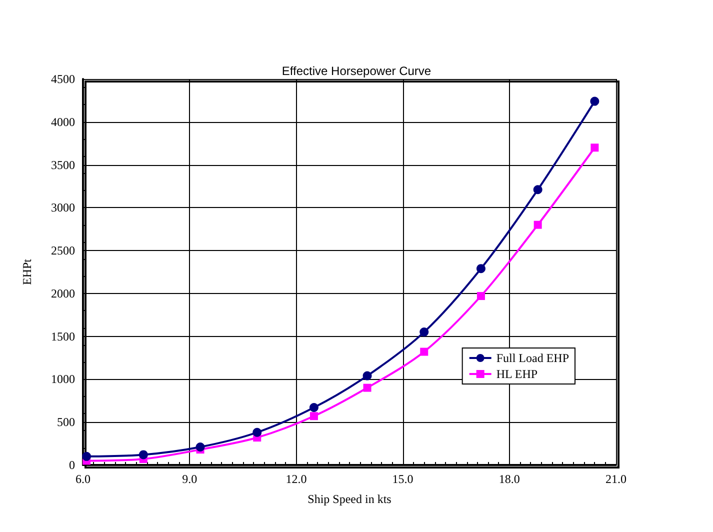 The height and width of the screenshot is (532, 713). Describe the element at coordinates (63, 121) in the screenshot. I see `y-tick-label: 4000` at that location.